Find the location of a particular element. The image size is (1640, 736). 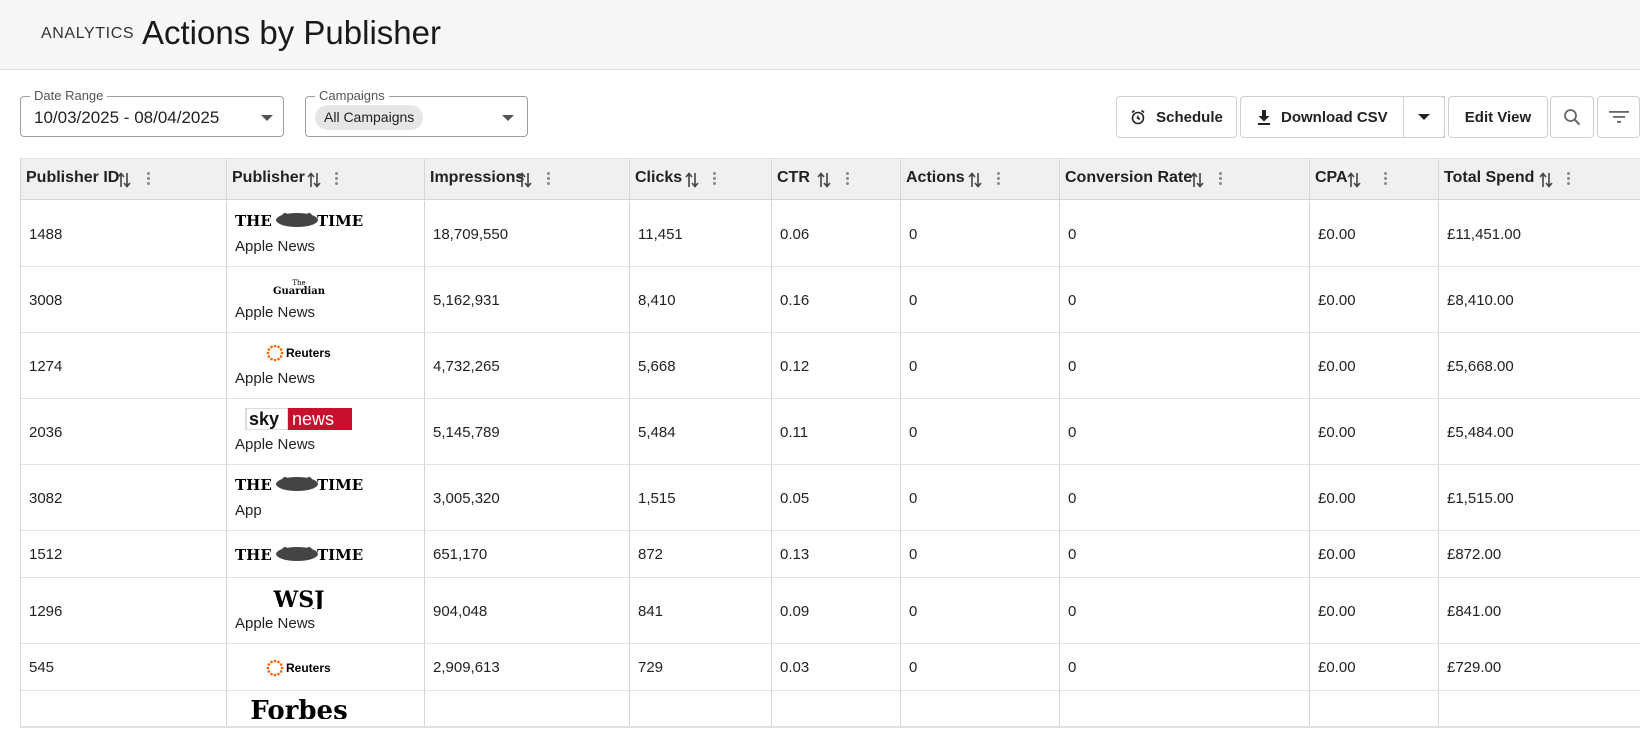

cell-total-spend: £841.00 is located at coordinates (1539, 610).